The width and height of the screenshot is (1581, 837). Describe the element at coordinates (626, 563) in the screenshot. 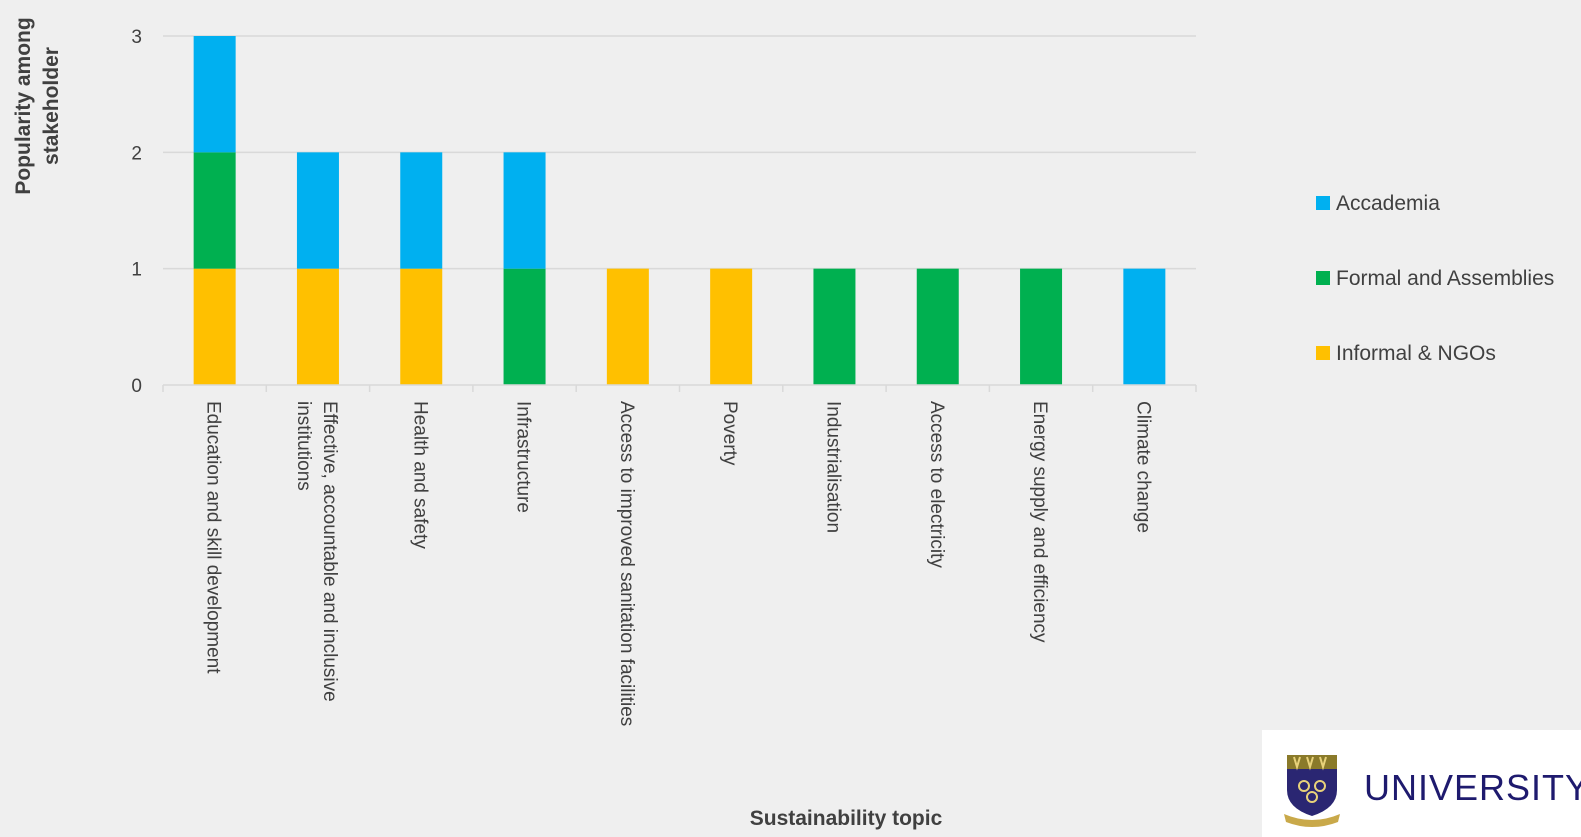

I see `x-category-label: Access to improved sanitation facilities` at that location.